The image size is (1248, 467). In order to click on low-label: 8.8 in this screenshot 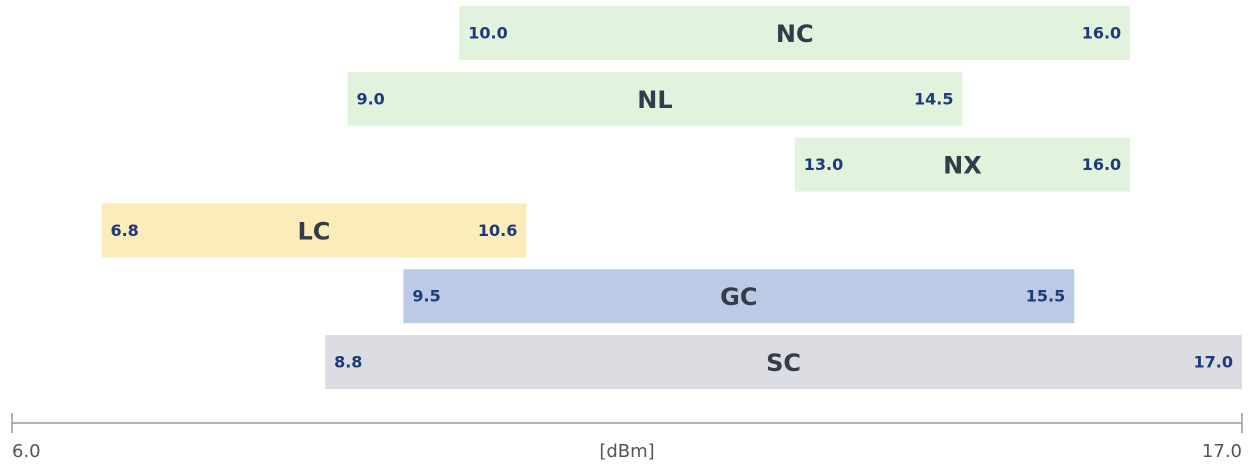, I will do `click(348, 362)`.